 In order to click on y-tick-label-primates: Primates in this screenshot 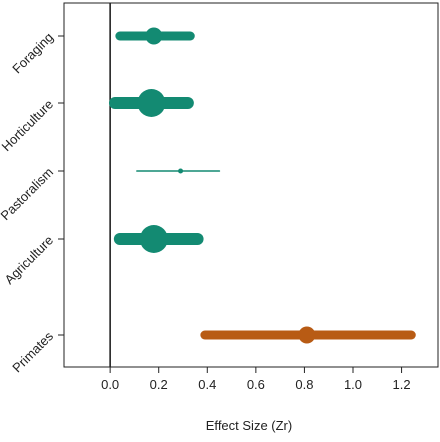, I will do `click(32, 351)`.